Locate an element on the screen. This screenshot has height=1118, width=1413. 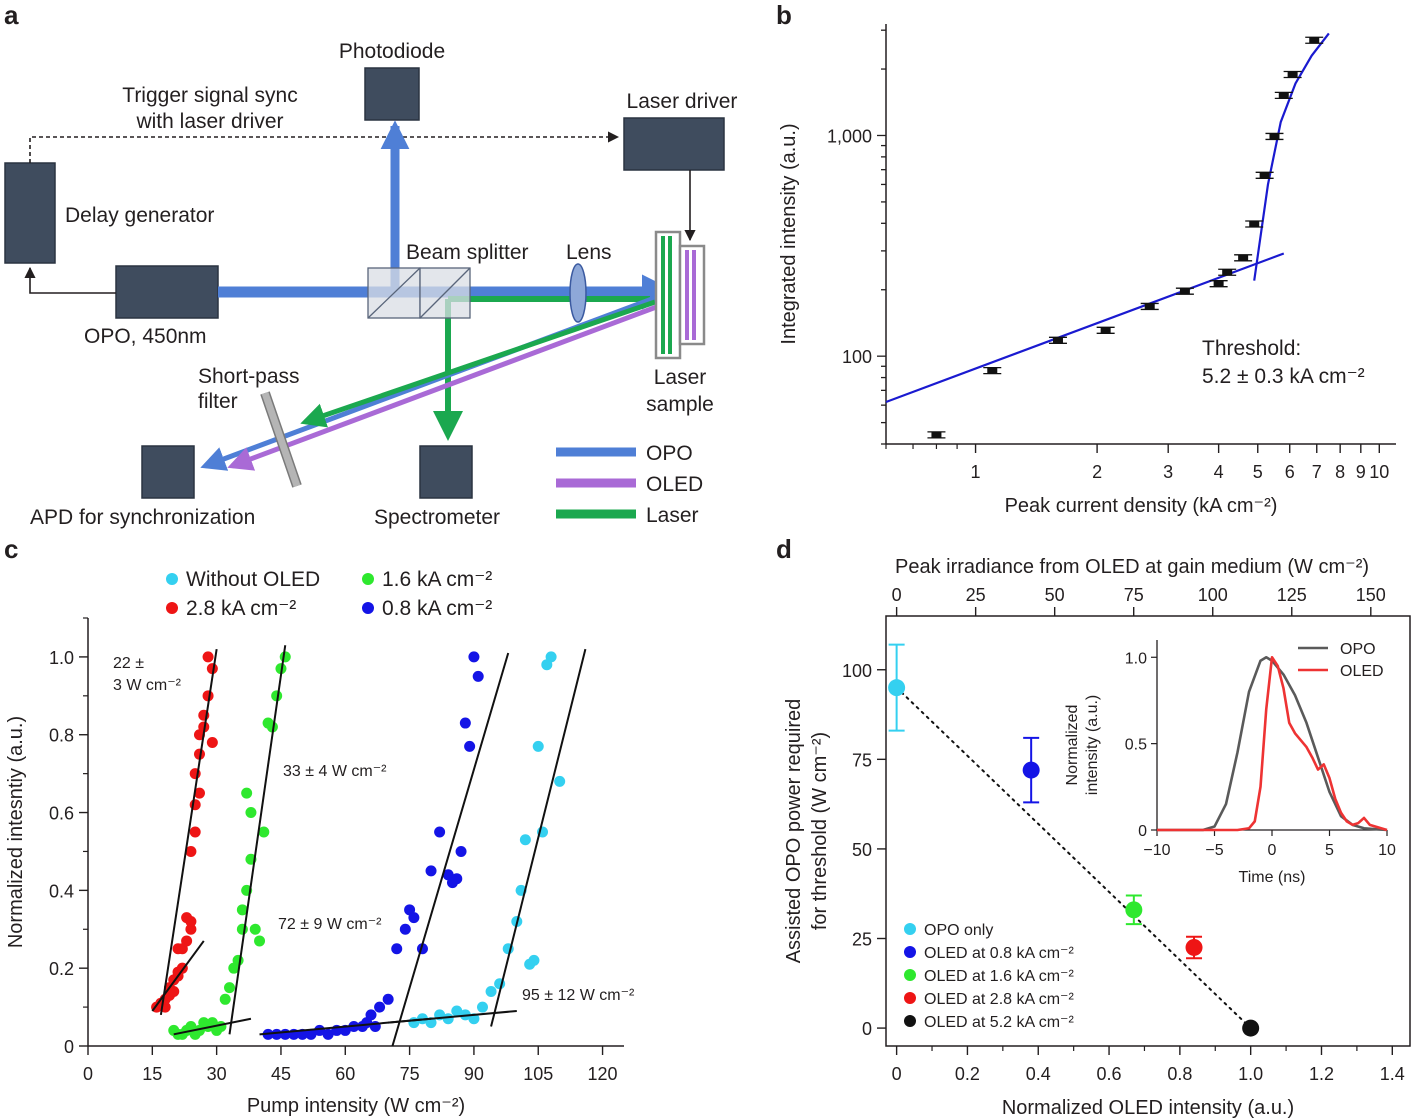
c-y-tick-label: 1.0 is located at coordinates (61, 658).